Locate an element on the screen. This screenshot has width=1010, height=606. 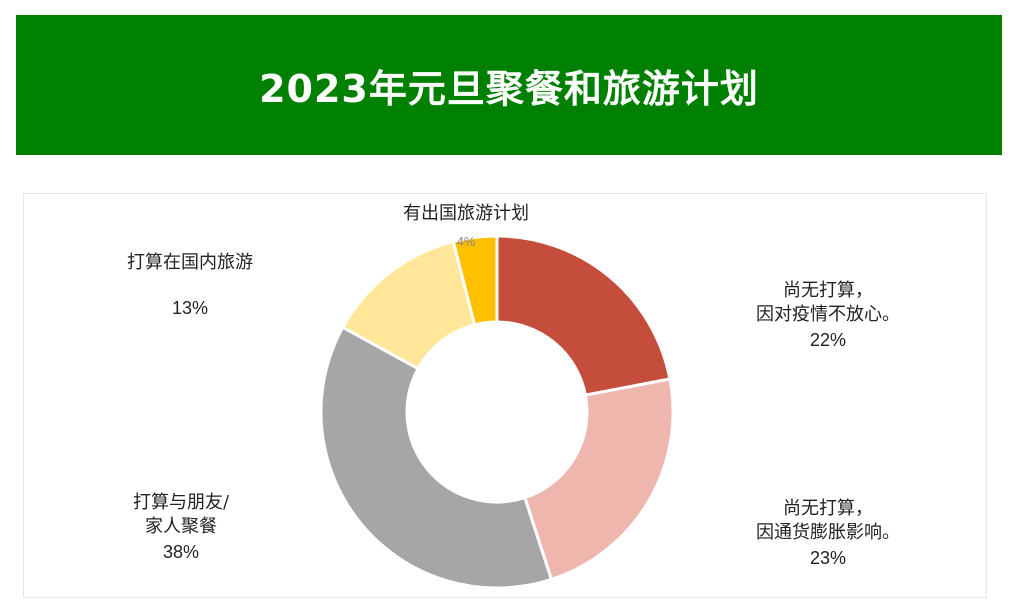
slice-label-3: 打算与朋友/家人聚餐 38% is located at coordinates (181, 527).